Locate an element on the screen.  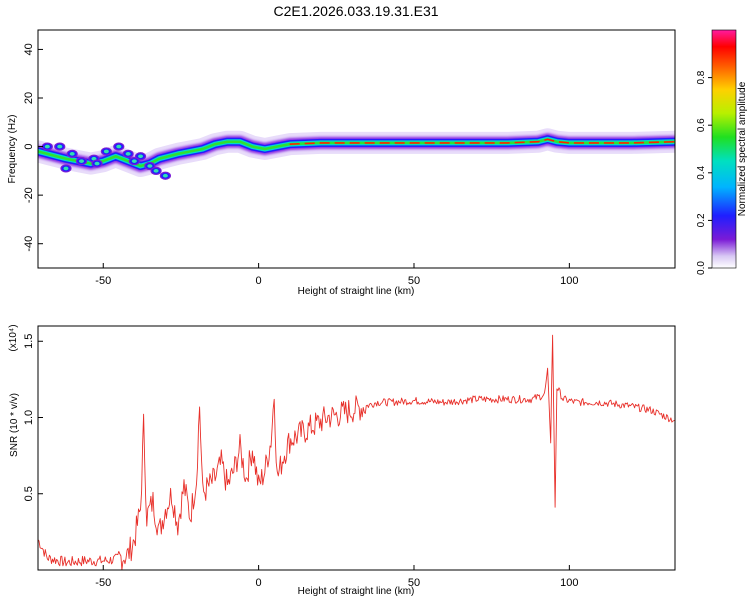
spectrogram-y-tick-label: 0 is located at coordinates (29, 147).